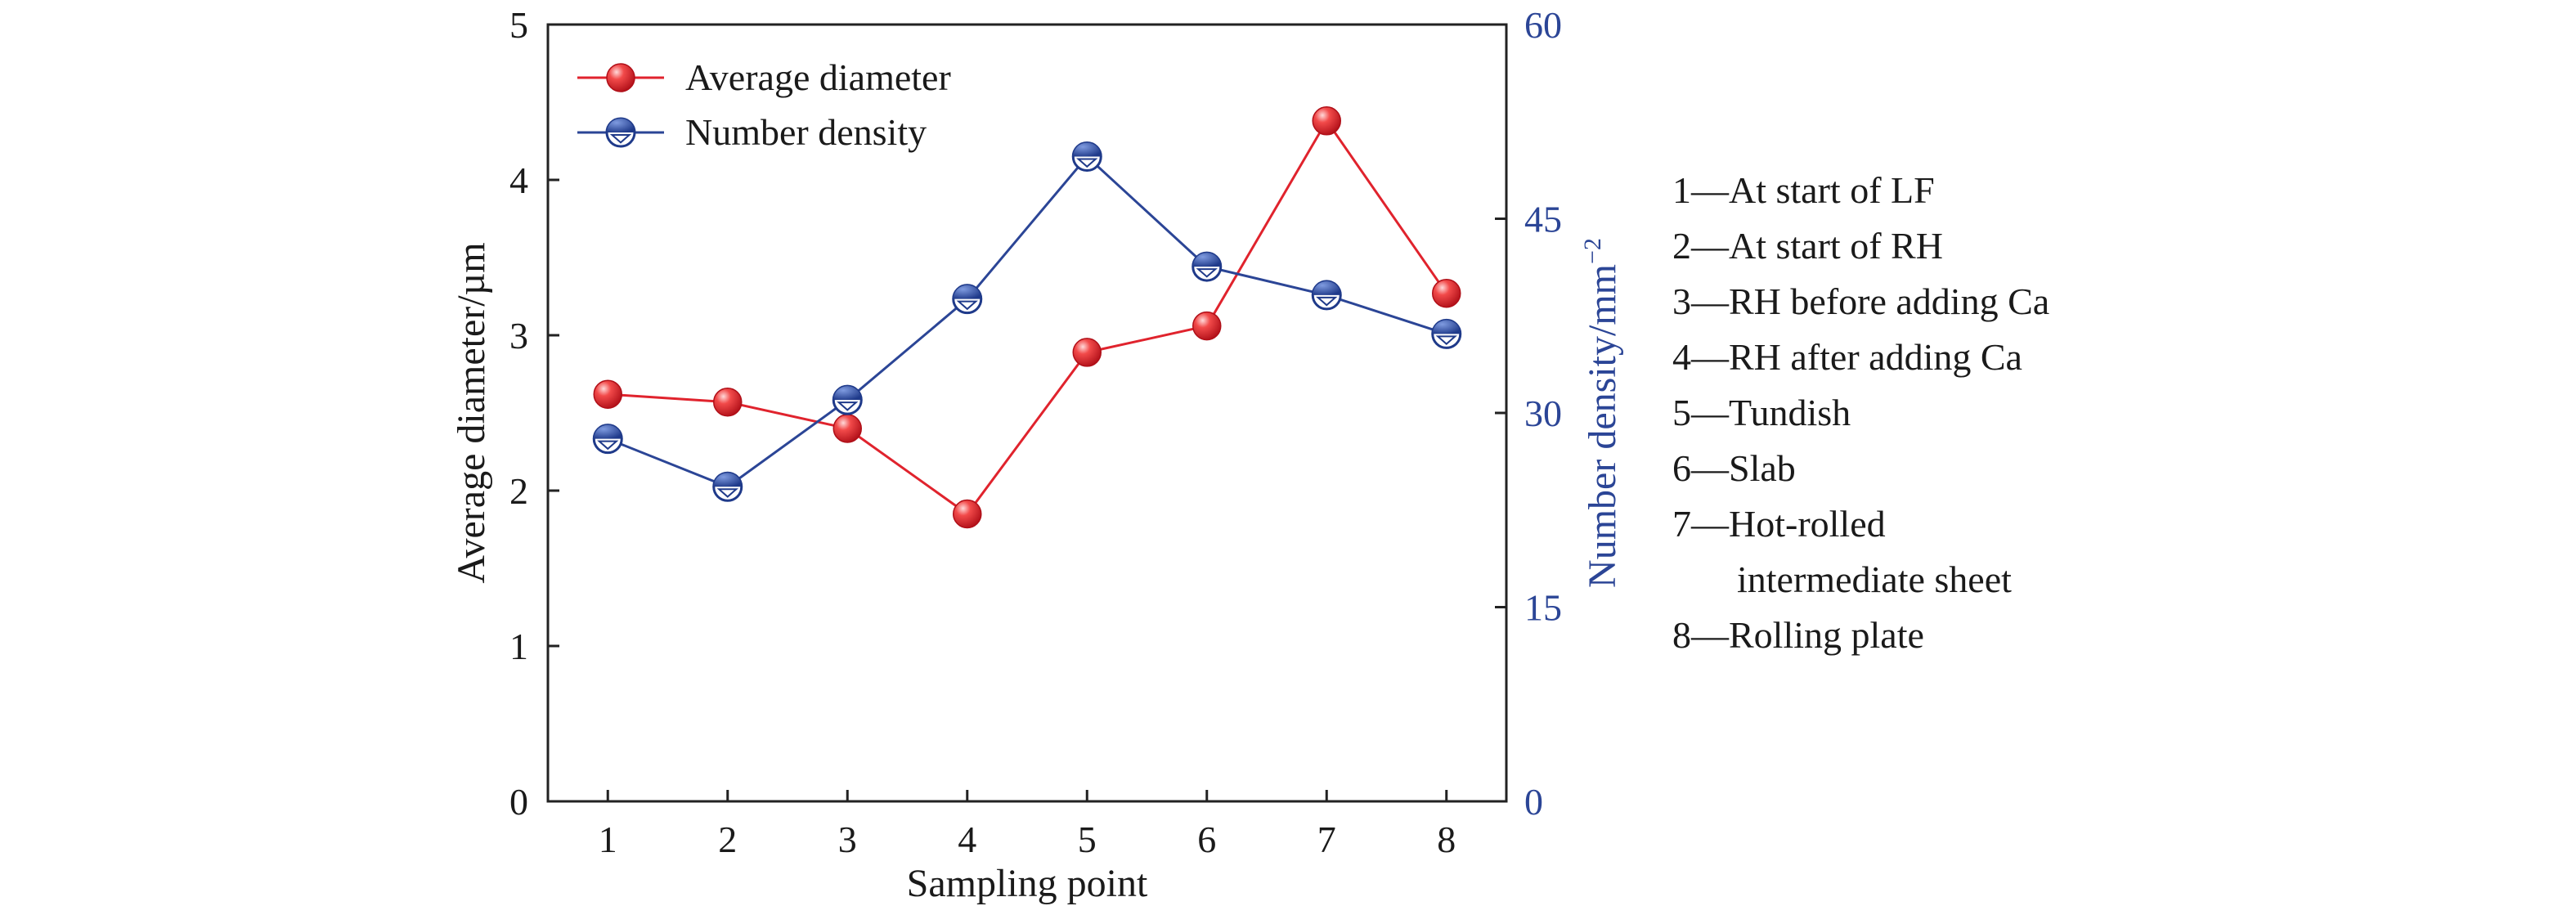 This screenshot has height=915, width=2576. I want to click on x-tick-label-0: 1, so click(608, 839).